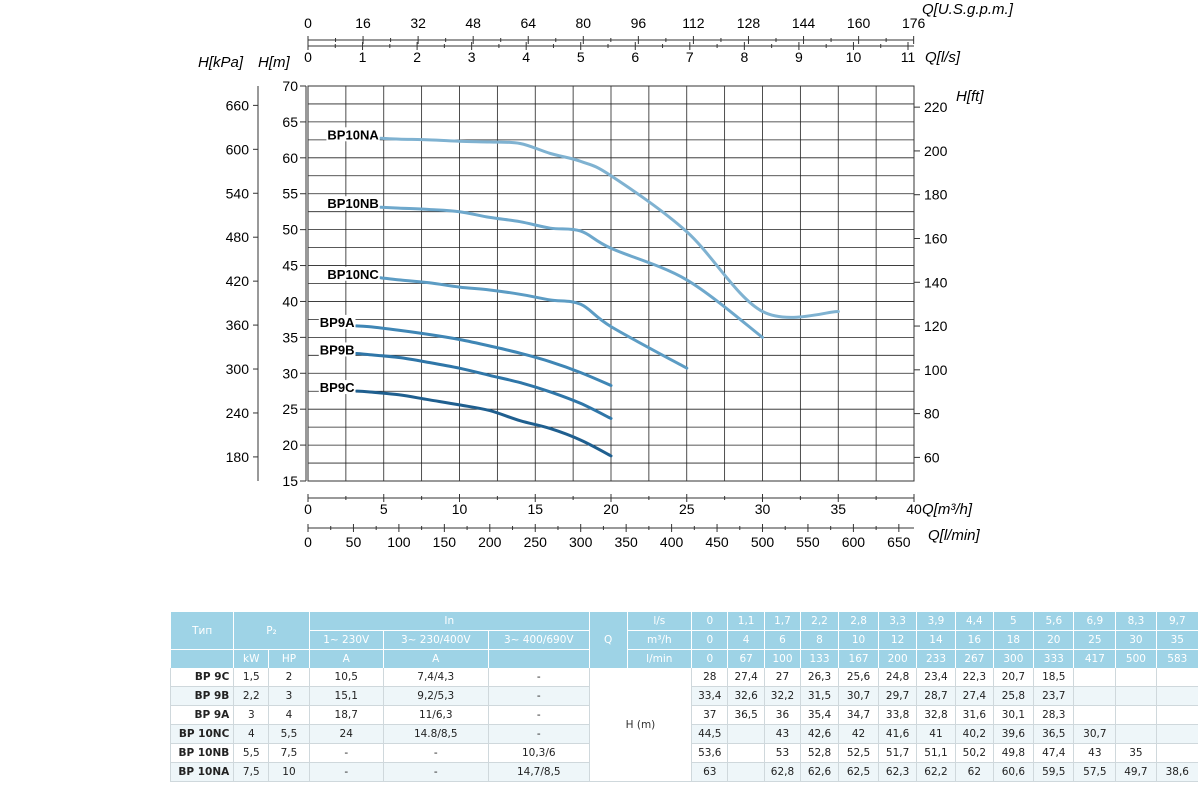  I want to click on flow-lmin-cell: 167, so click(858, 658).